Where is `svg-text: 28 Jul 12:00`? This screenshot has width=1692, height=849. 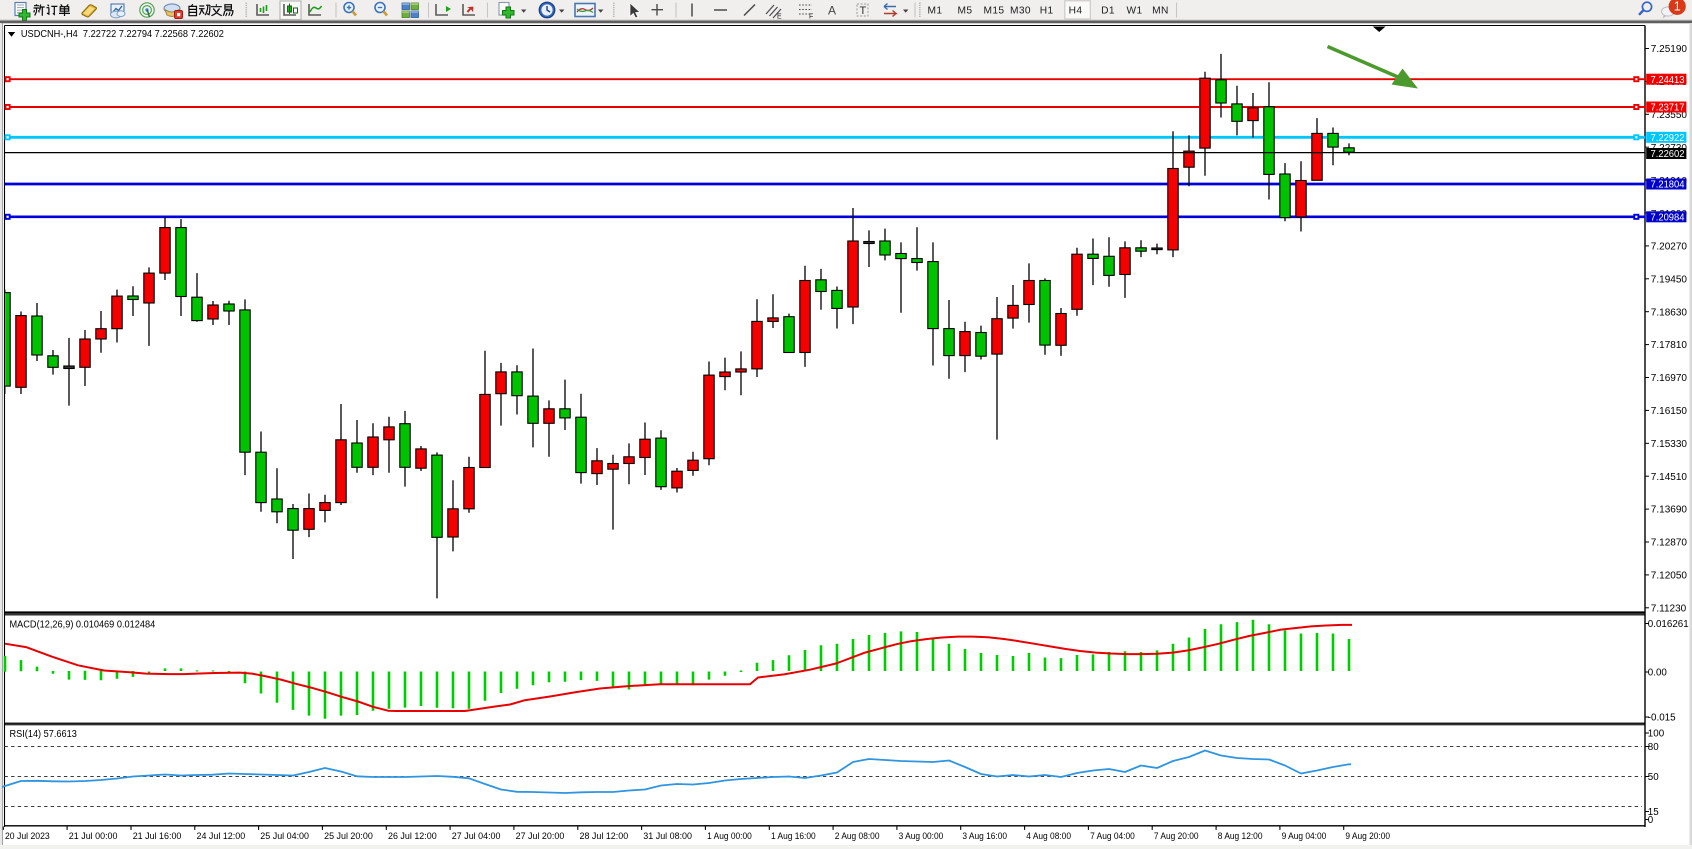 svg-text: 28 Jul 12:00 is located at coordinates (604, 836).